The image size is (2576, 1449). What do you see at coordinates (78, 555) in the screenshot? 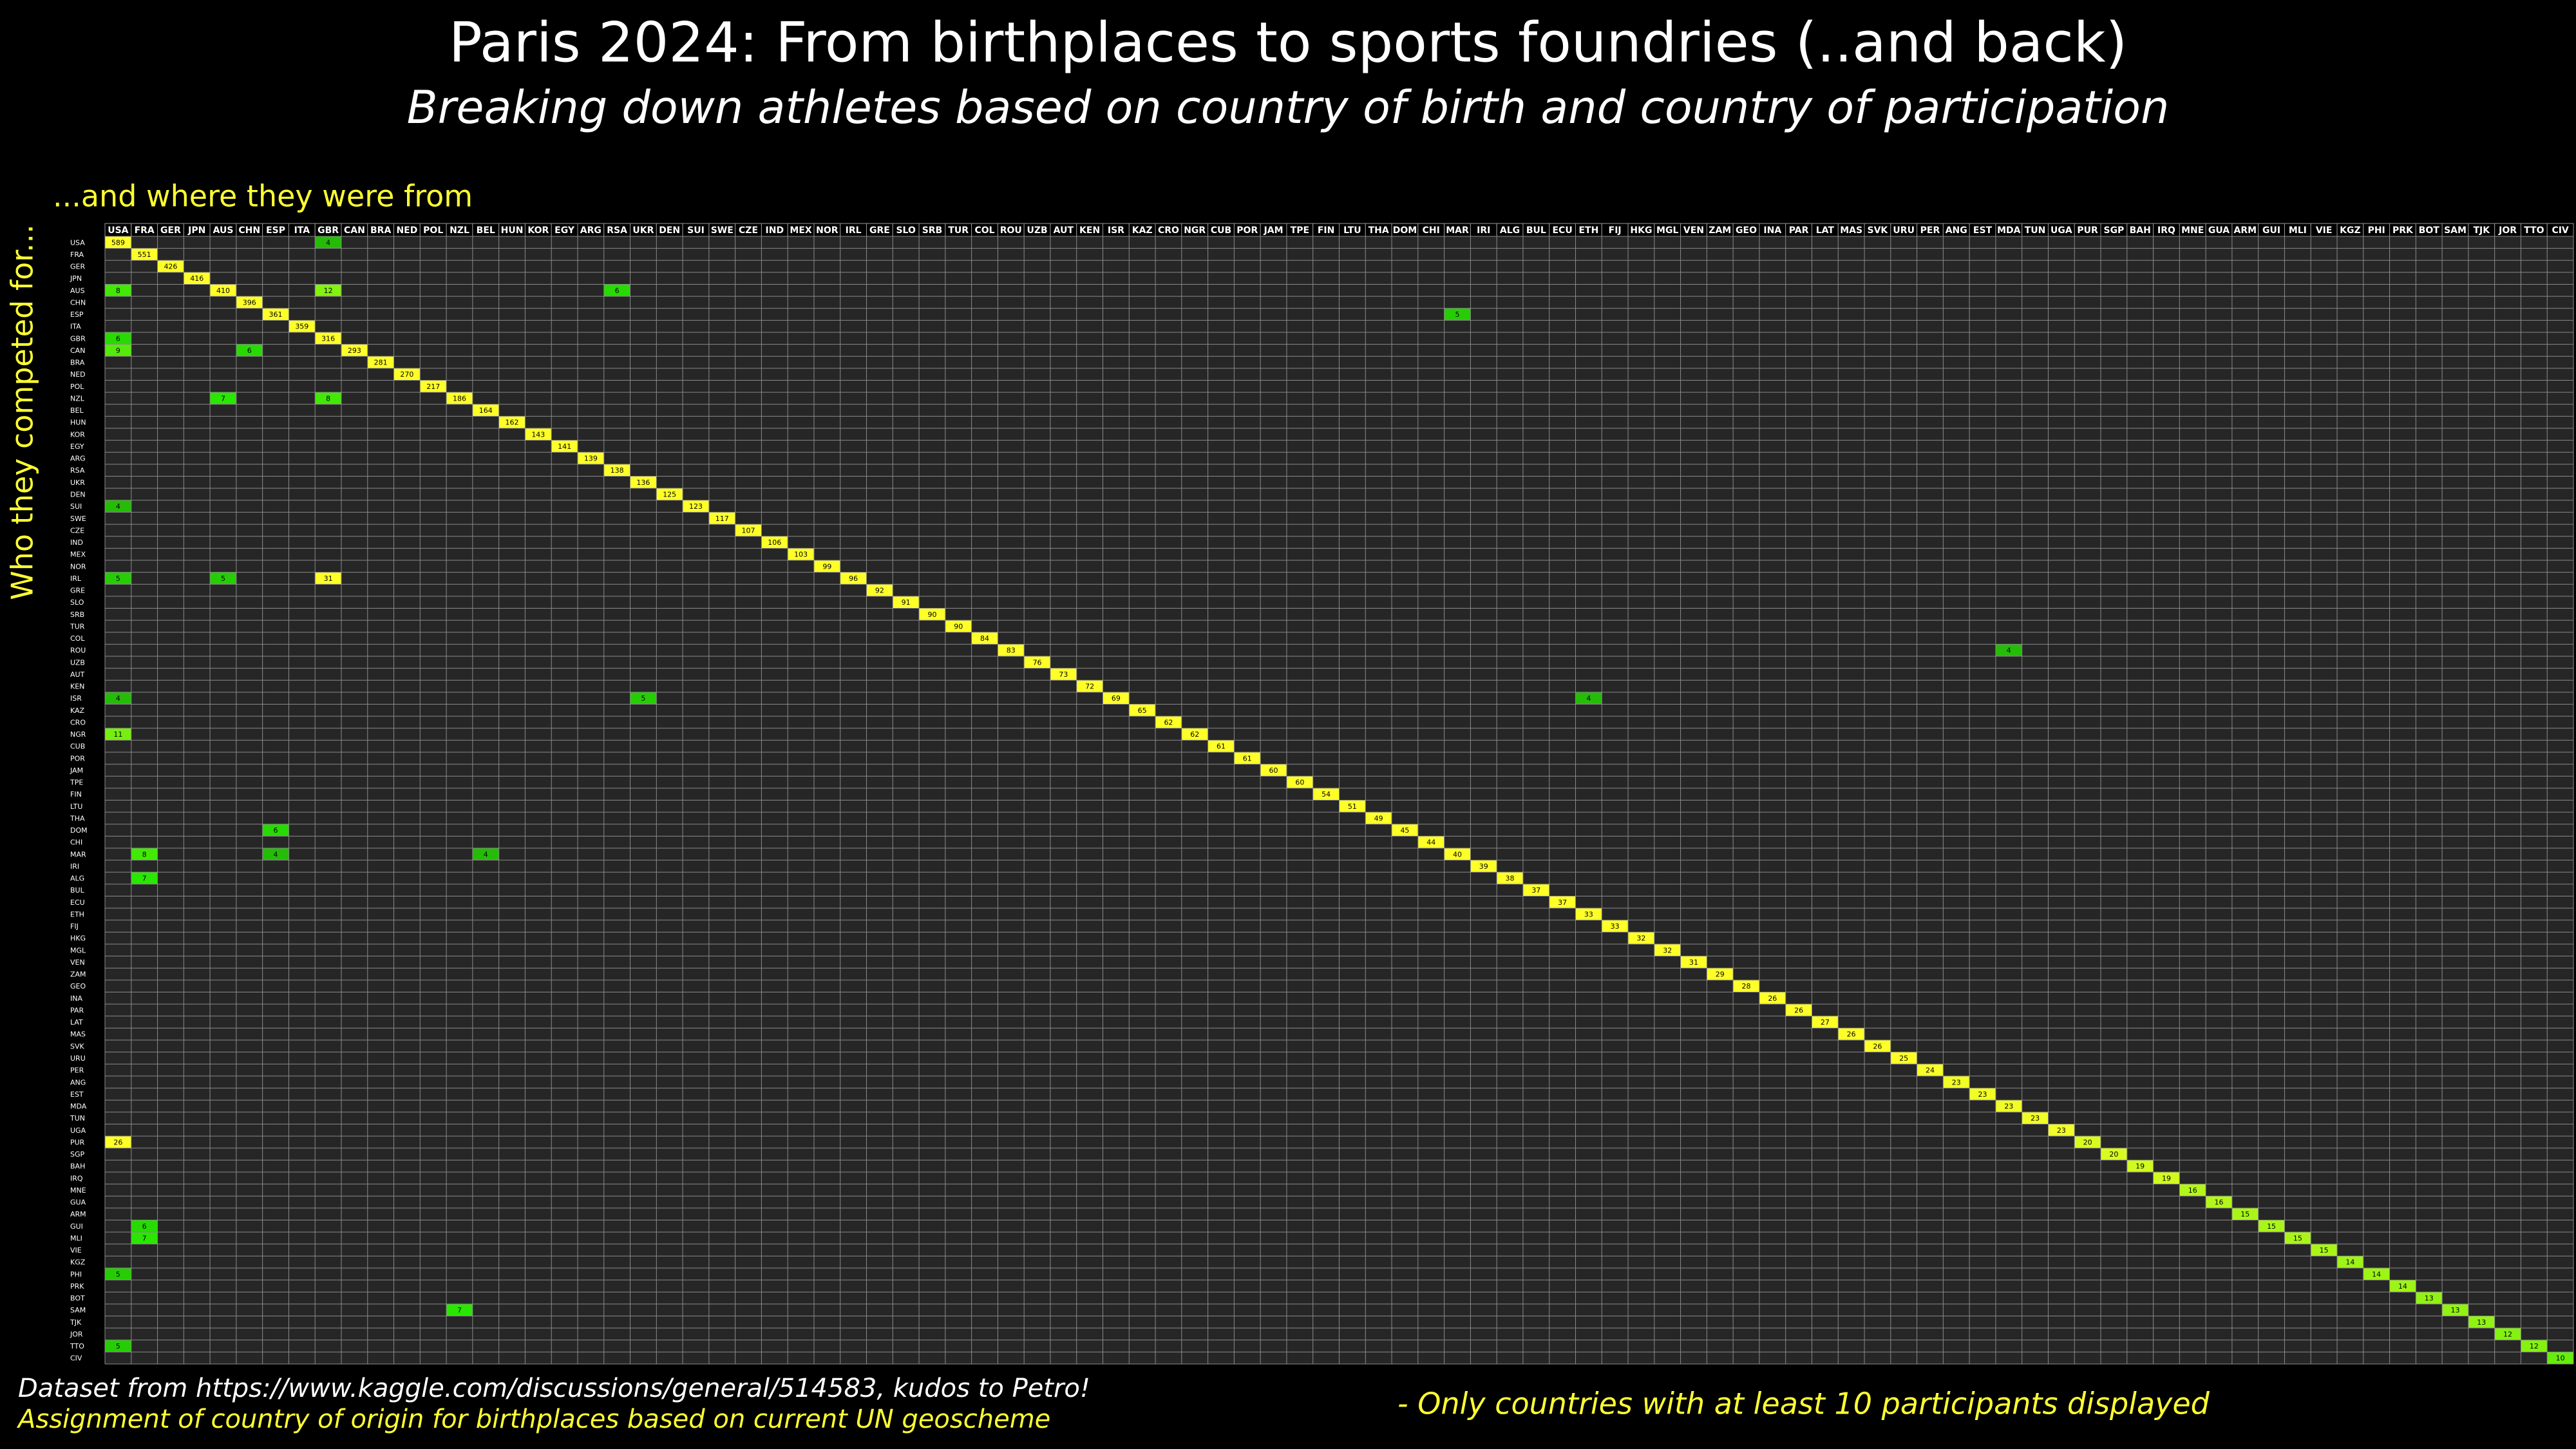
I see `row-label: MEX` at bounding box center [78, 555].